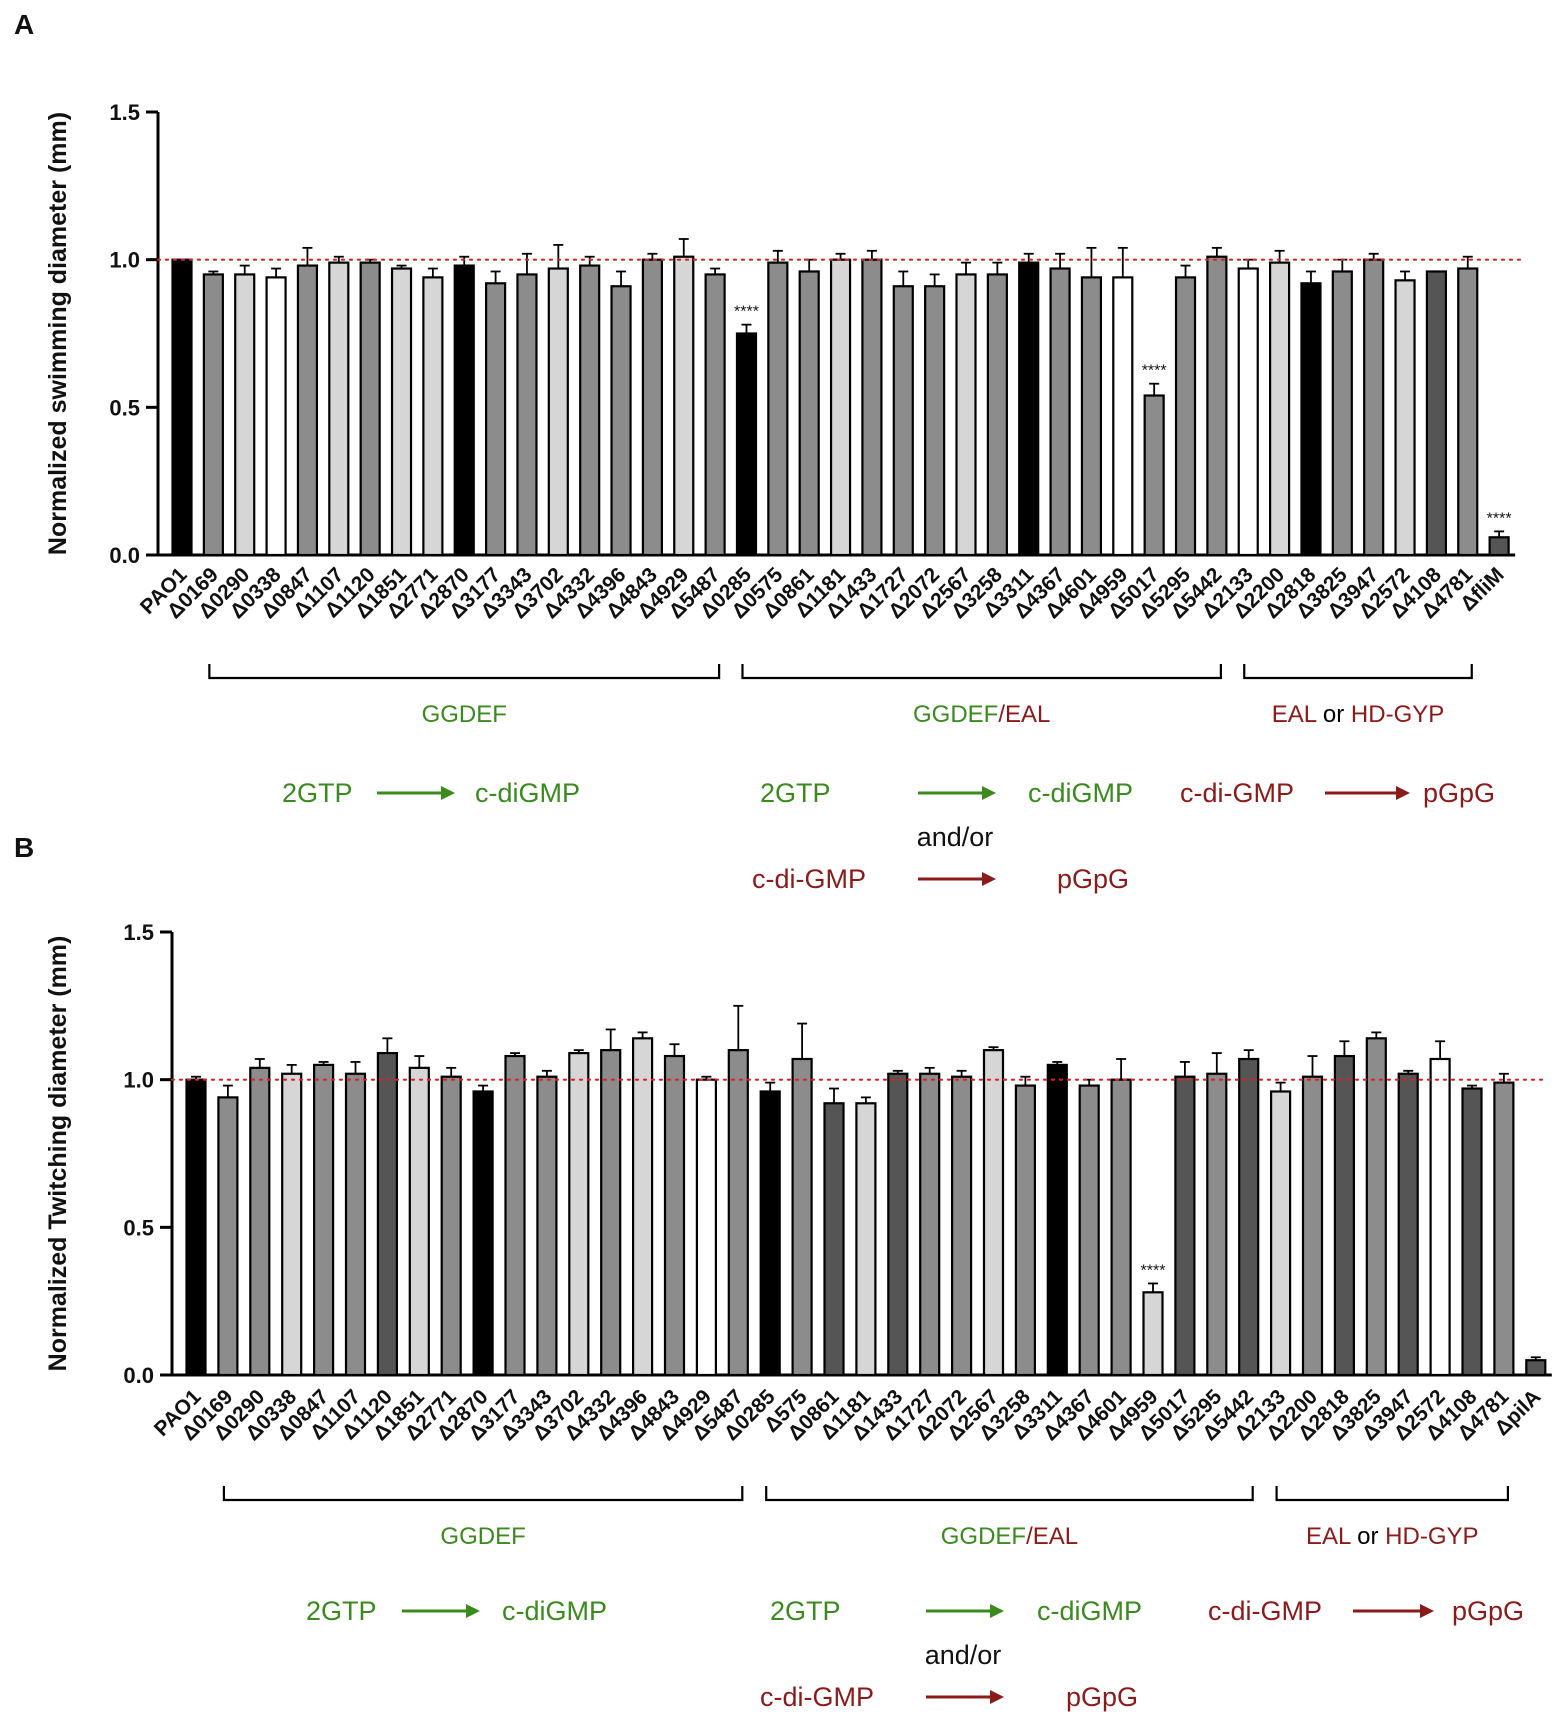  What do you see at coordinates (1431, 1536) in the screenshot?
I see `group-label-part: HD-GYP` at bounding box center [1431, 1536].